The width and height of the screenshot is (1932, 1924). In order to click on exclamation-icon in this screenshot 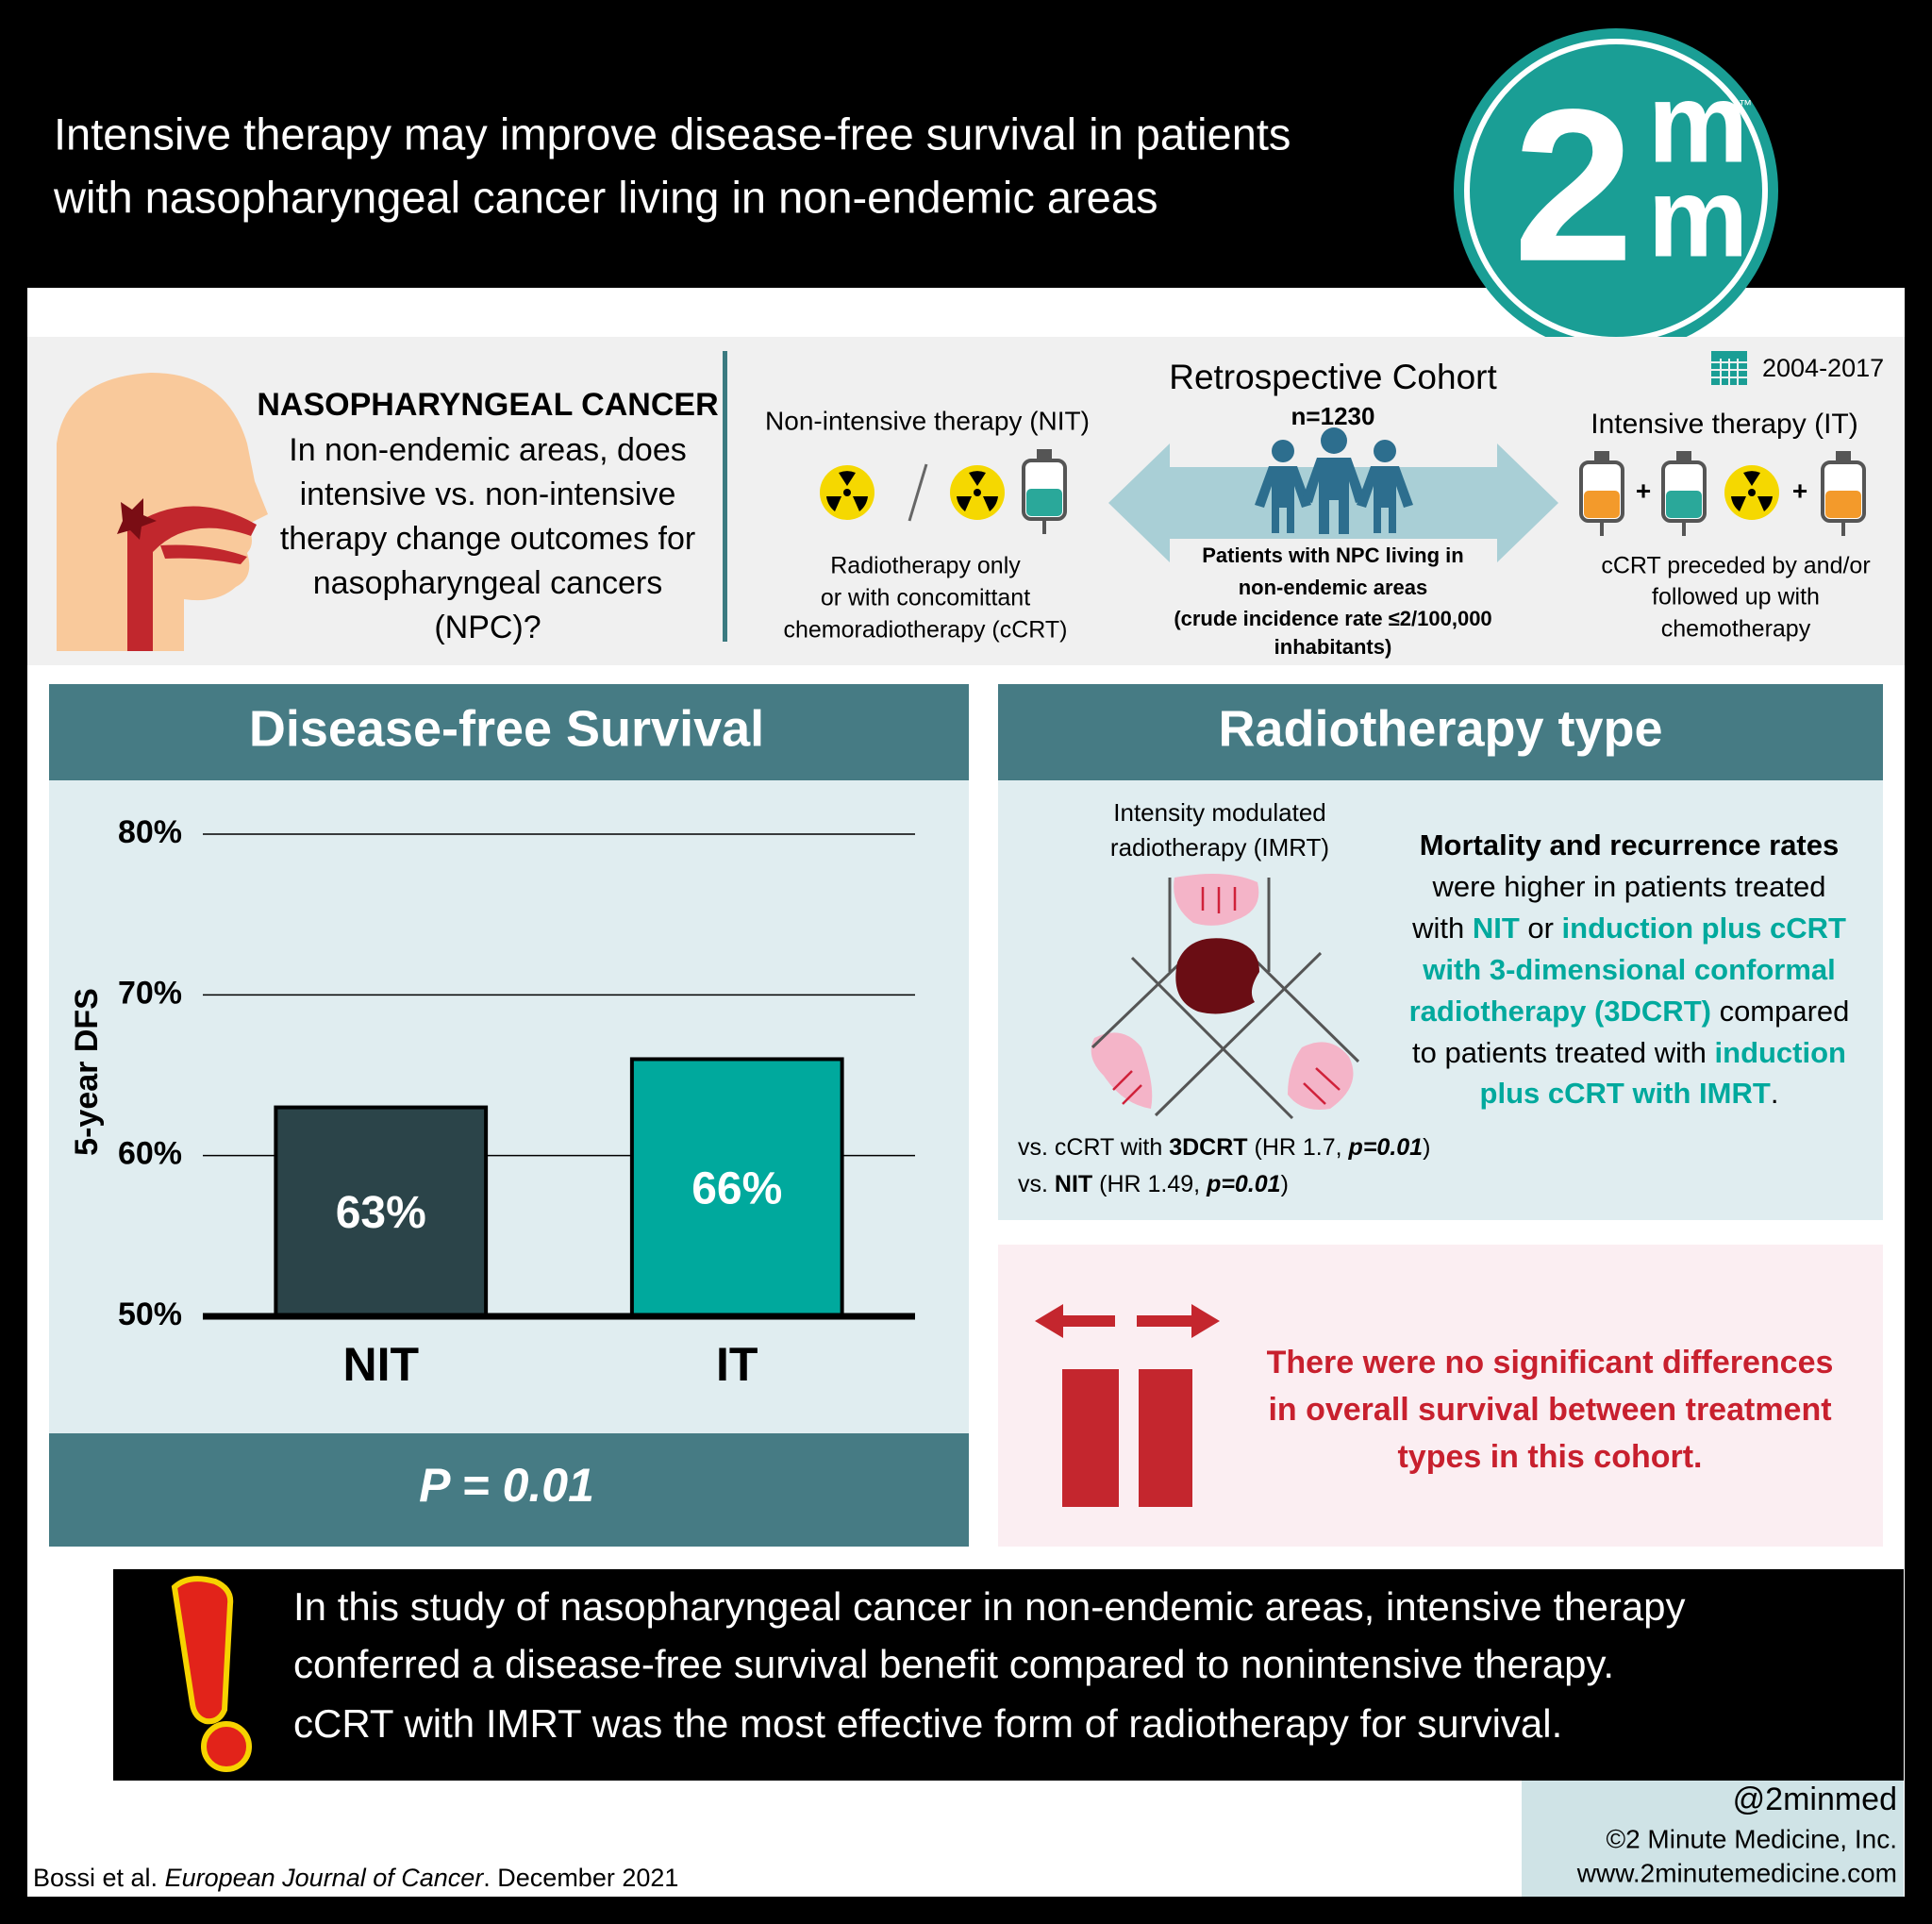, I will do `click(212, 1674)`.